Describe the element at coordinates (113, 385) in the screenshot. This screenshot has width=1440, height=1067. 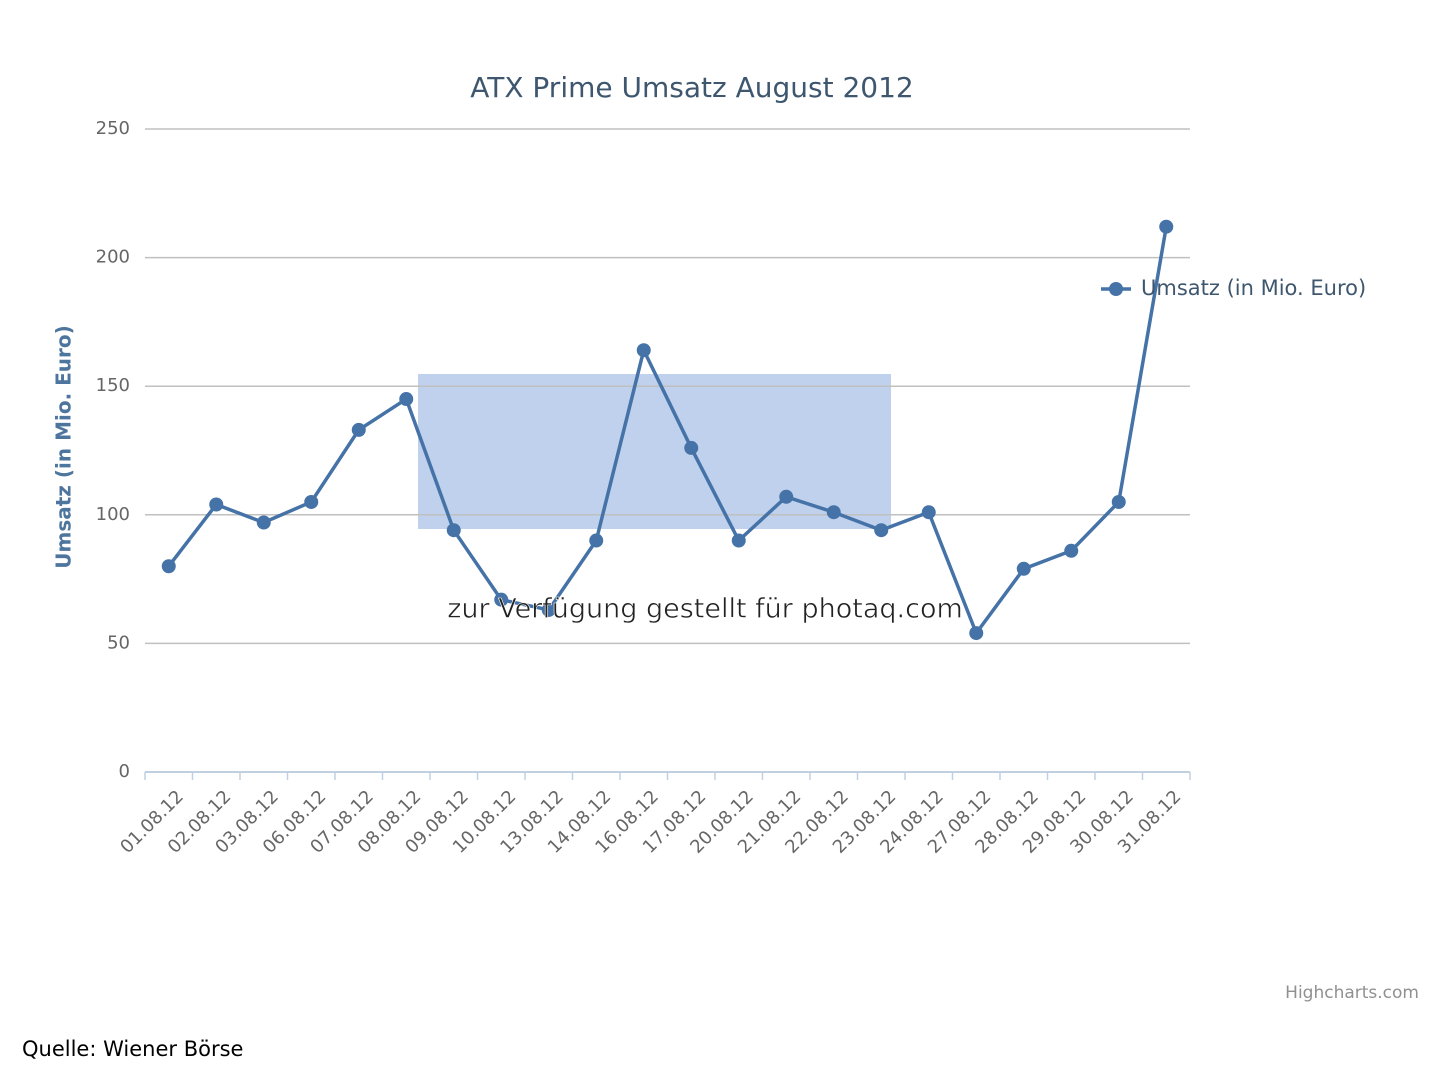
I see `y-tick-label: 150` at that location.